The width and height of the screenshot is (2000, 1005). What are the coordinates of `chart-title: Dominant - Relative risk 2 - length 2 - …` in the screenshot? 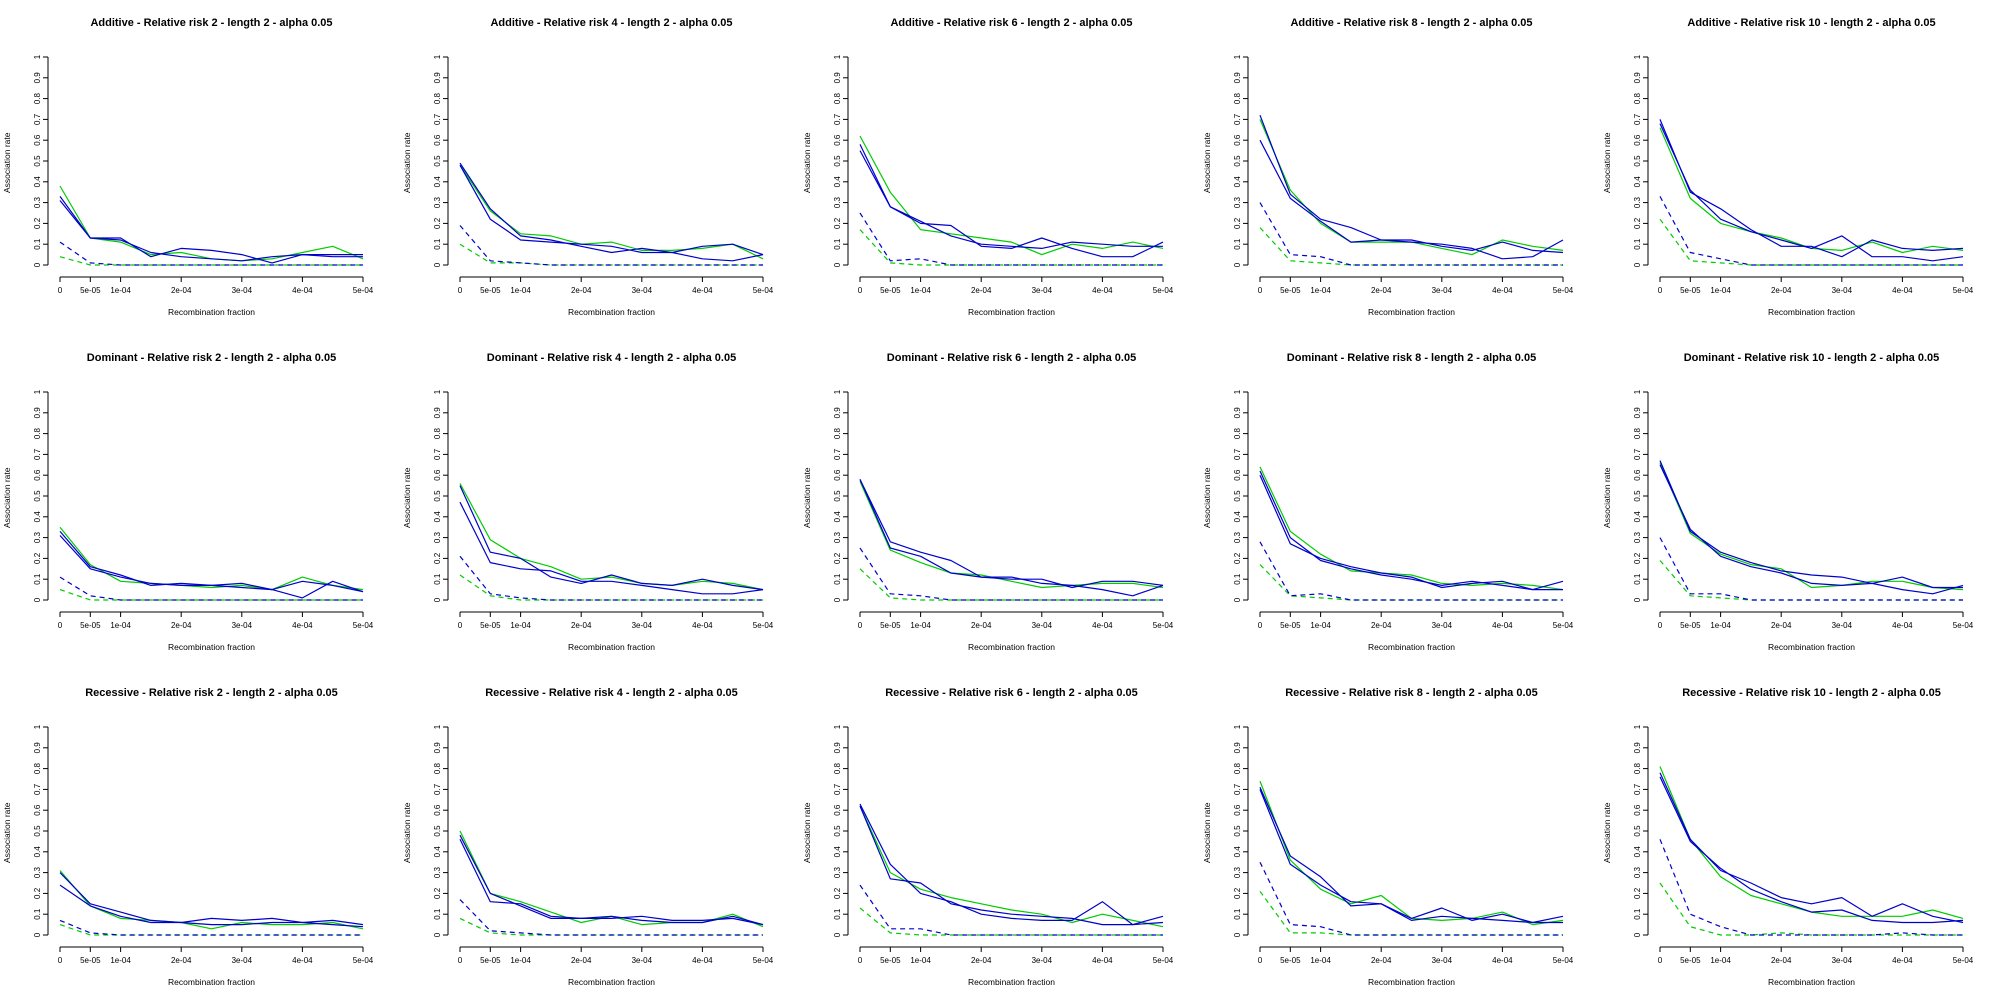 It's located at (211, 358).